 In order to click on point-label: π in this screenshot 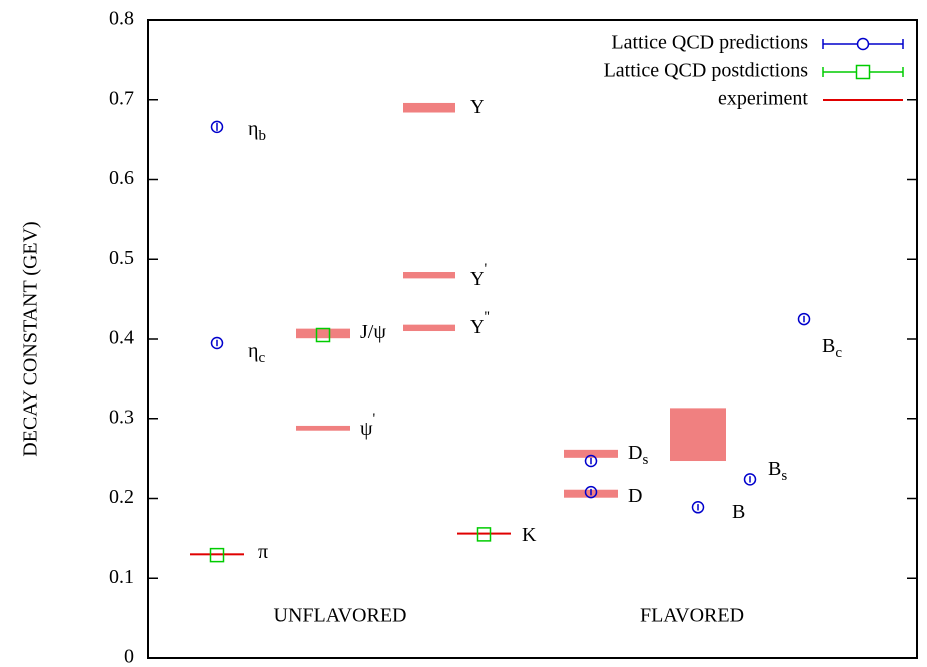, I will do `click(263, 552)`.